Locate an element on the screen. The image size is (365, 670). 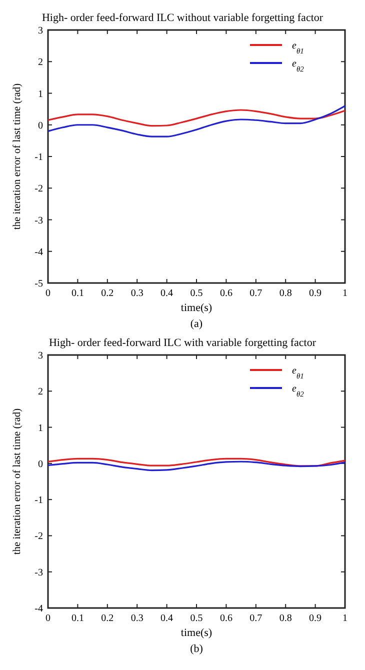
text: (a) is located at coordinates (196, 324).